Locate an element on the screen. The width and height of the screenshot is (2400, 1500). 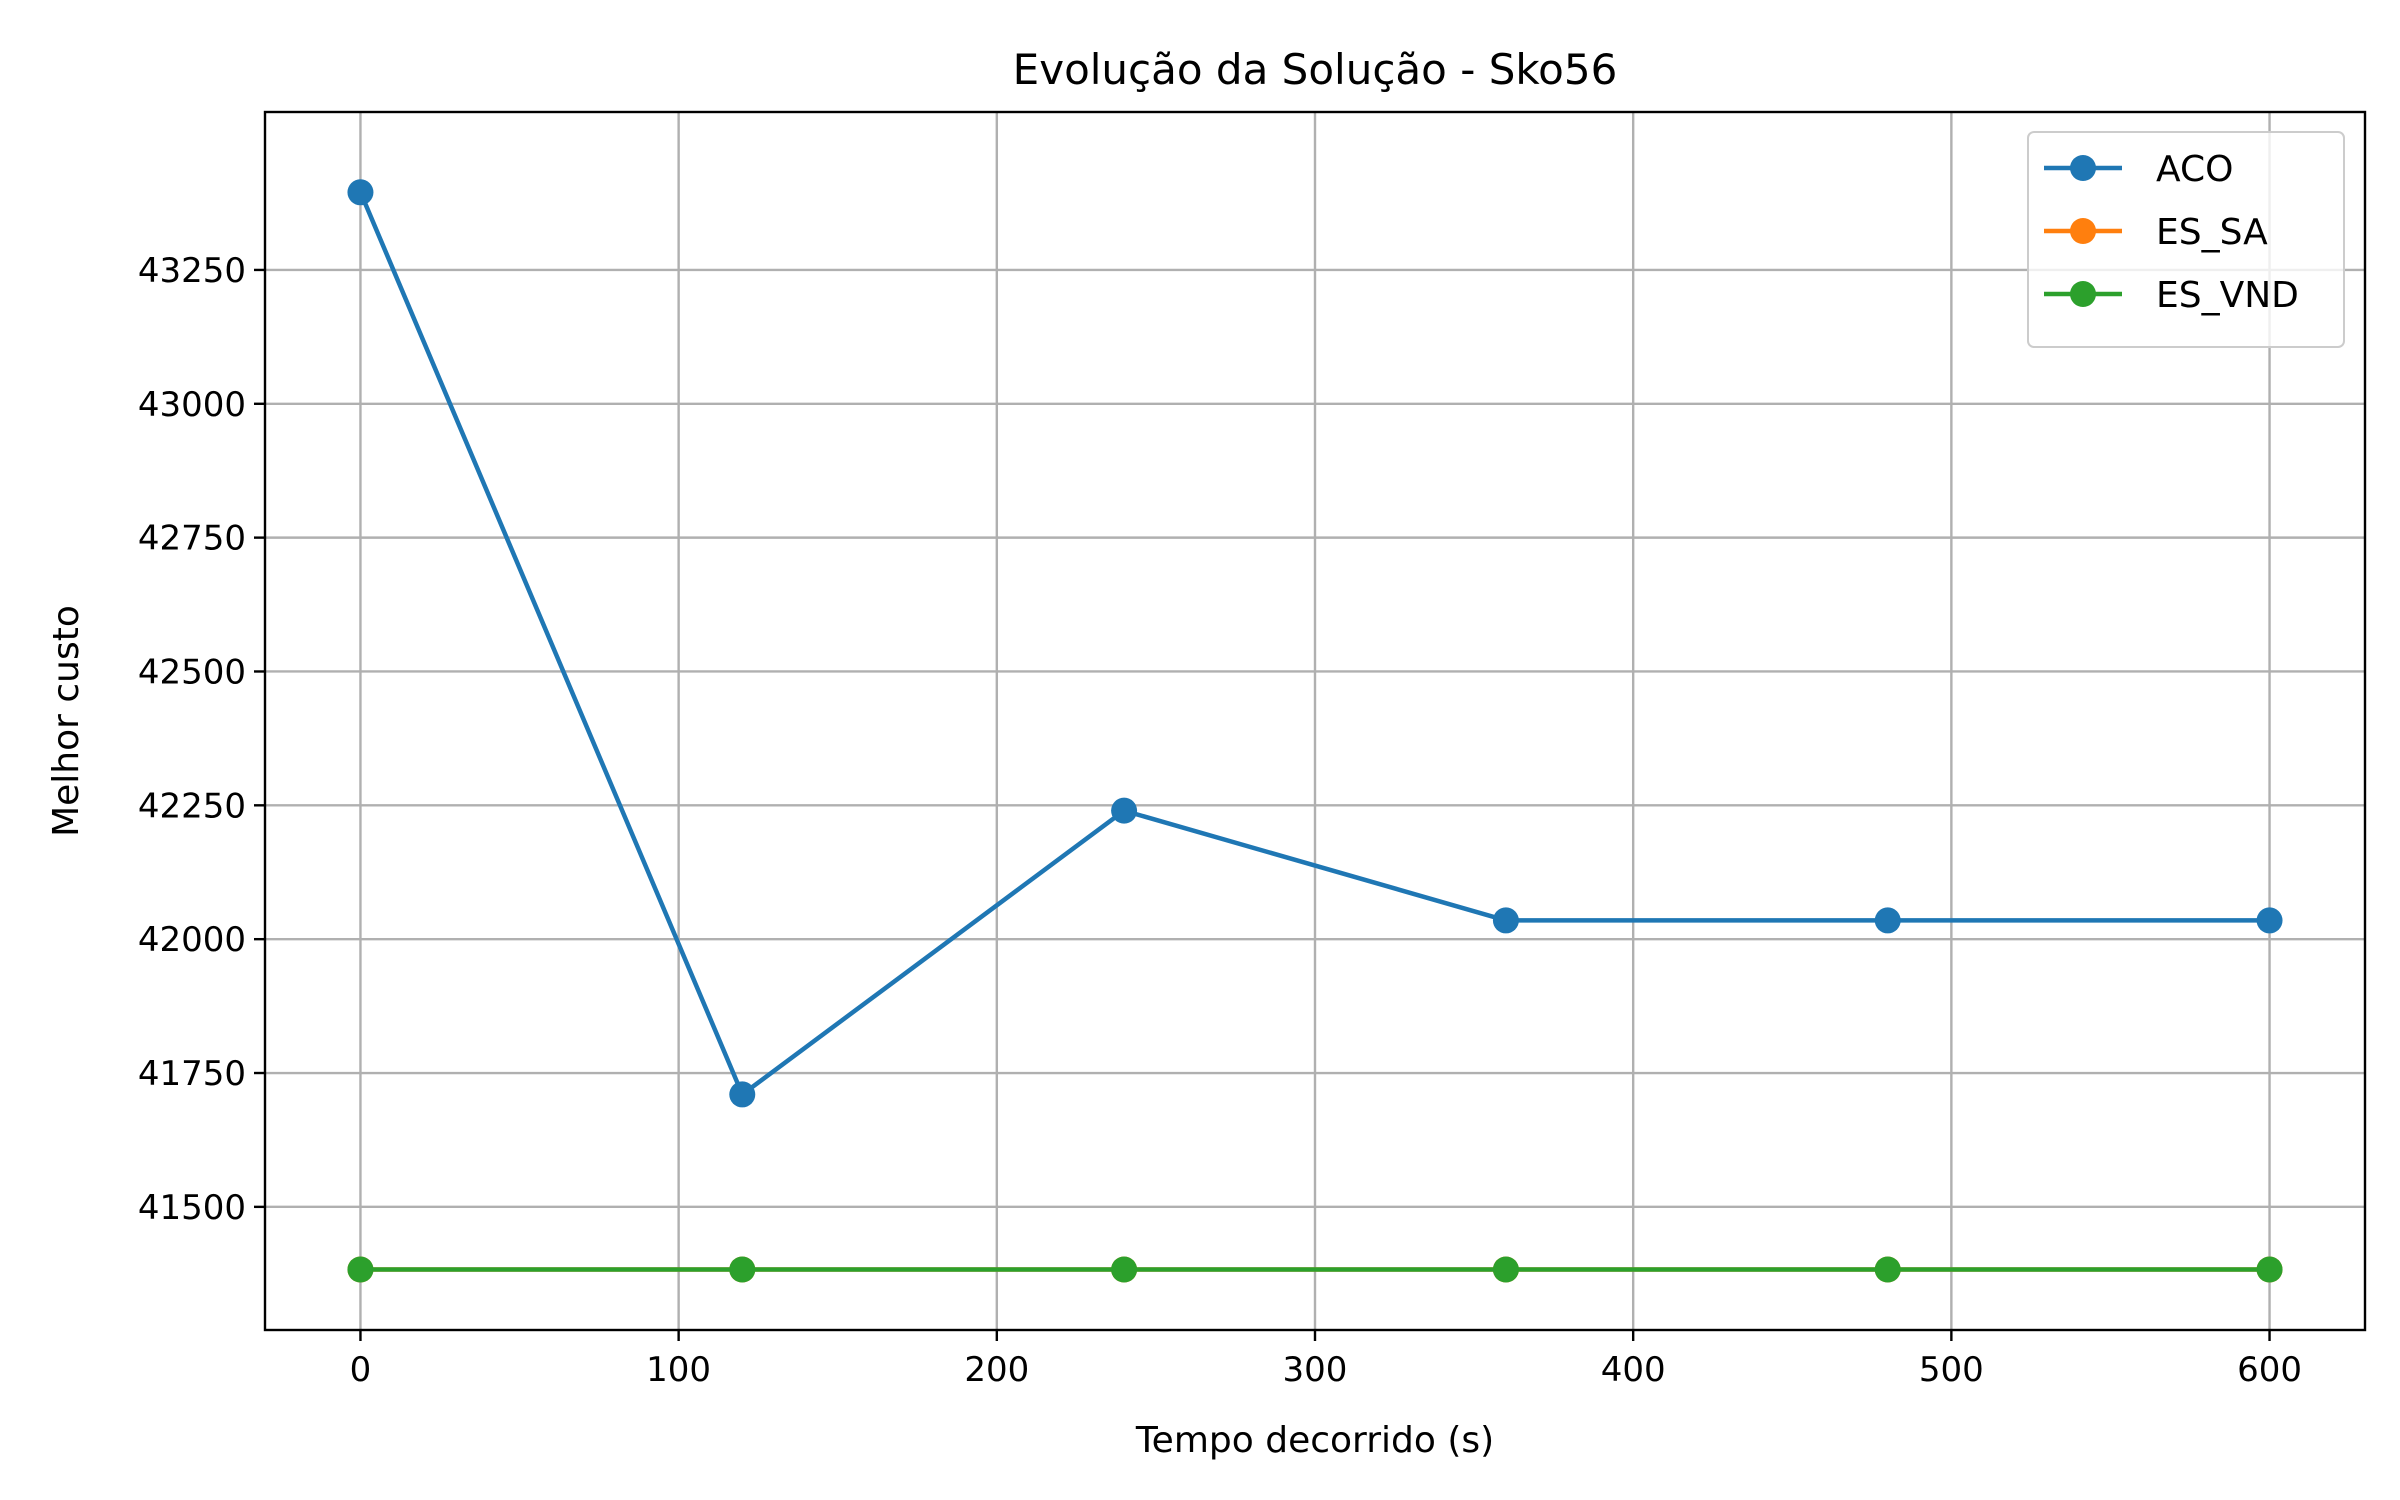
x-tick-label: 300 is located at coordinates (1315, 1370).